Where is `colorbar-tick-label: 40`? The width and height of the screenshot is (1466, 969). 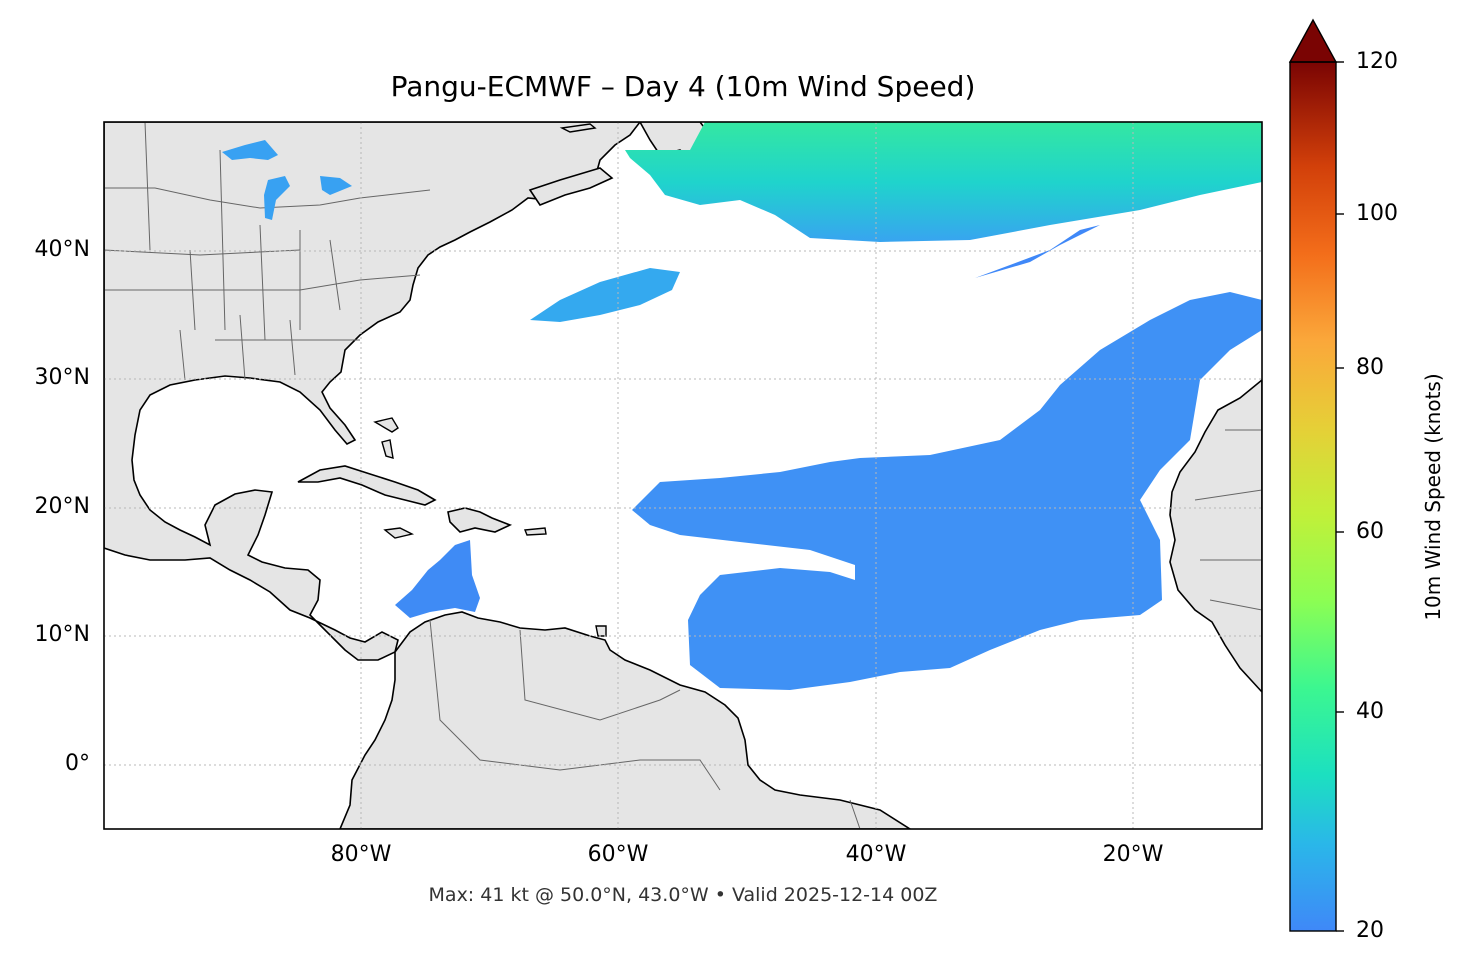
colorbar-tick-label: 40 is located at coordinates (1370, 711).